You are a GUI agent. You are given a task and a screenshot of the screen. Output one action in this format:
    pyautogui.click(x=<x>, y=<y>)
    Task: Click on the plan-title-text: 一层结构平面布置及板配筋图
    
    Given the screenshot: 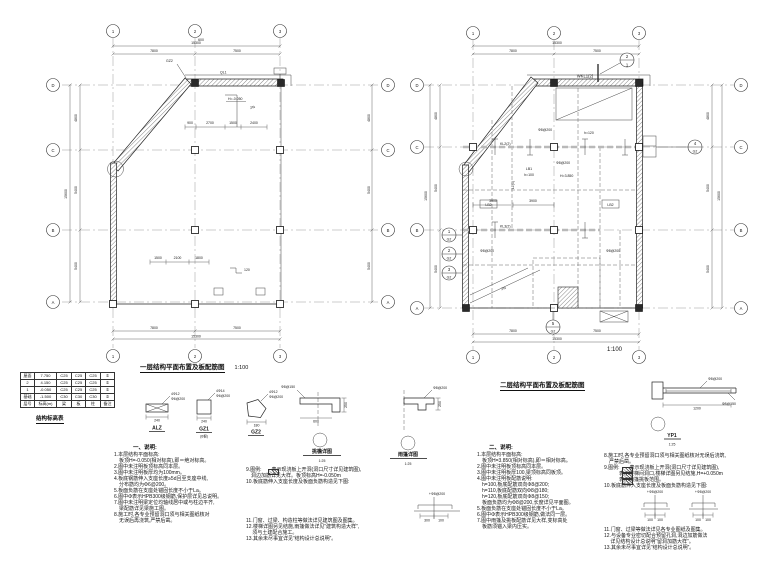 What is the action you would take?
    pyautogui.click(x=182, y=367)
    